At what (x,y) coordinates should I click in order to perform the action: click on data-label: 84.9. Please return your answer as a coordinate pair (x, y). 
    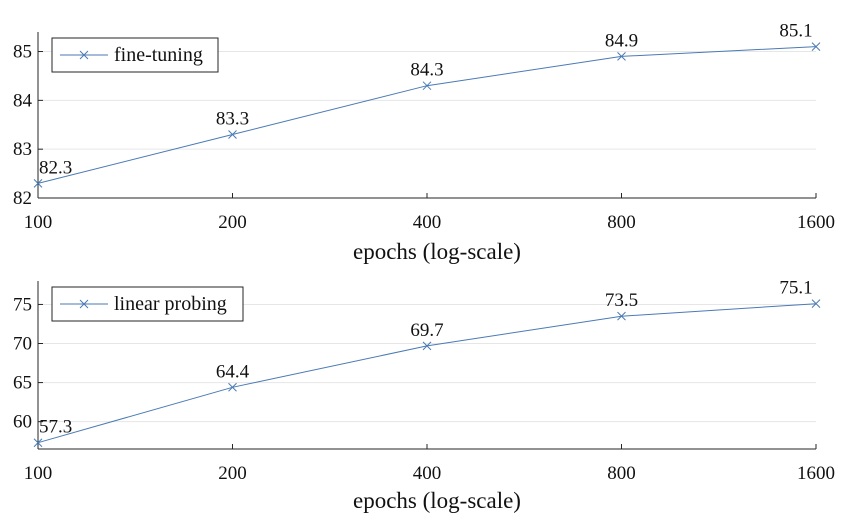
    Looking at the image, I should click on (621, 40).